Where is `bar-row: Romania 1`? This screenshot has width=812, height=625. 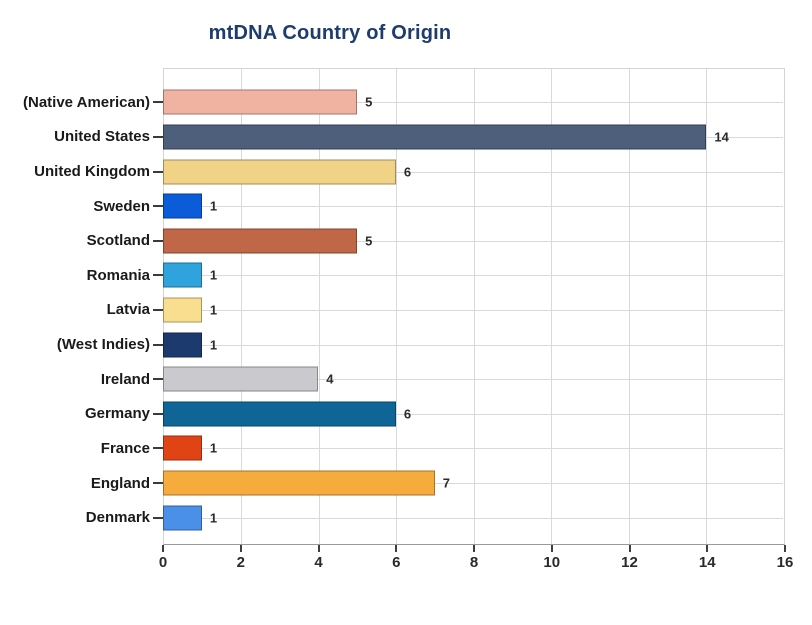
bar-row: Romania 1 is located at coordinates (392, 275).